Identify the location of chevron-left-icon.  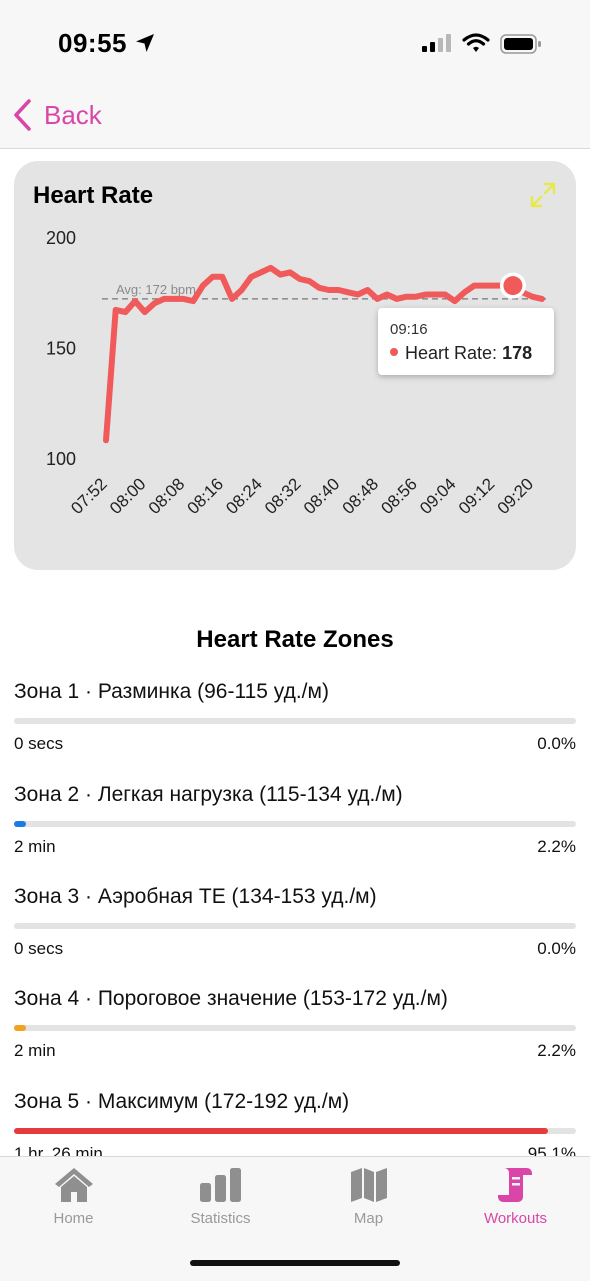
(22, 115).